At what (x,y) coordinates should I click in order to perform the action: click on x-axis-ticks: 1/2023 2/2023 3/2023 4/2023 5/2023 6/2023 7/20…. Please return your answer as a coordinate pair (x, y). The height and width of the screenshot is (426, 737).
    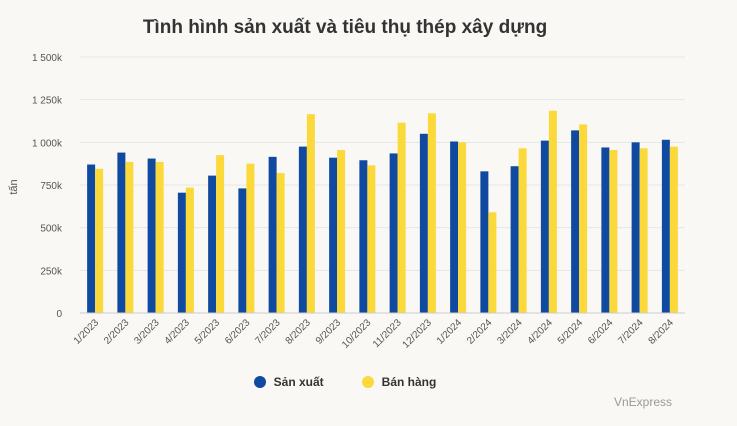
    Looking at the image, I should click on (374, 334).